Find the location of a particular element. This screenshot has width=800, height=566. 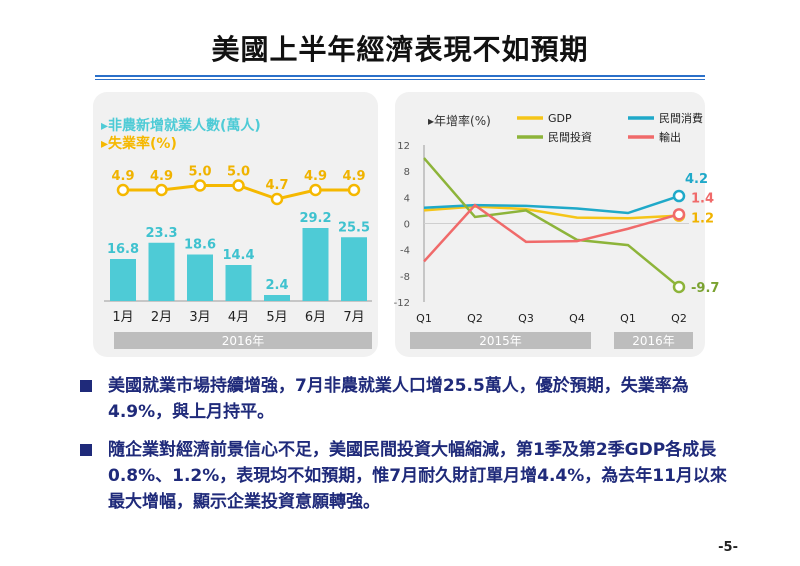

legend-label-1: GDP is located at coordinates (560, 118).